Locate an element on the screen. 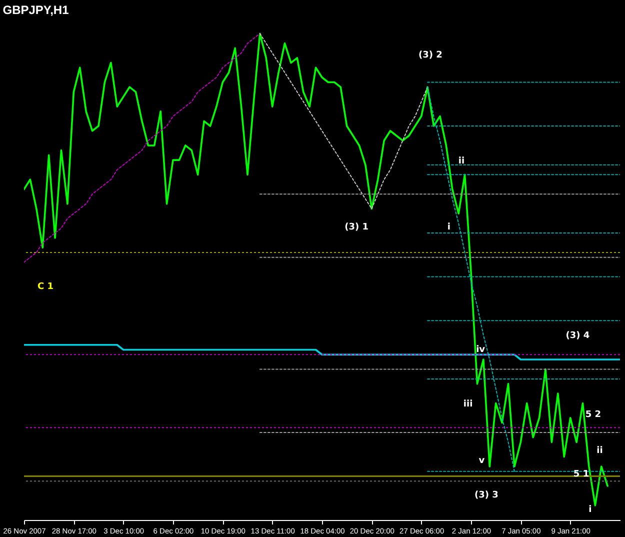 This screenshot has height=537, width=625. chart-title: GBPJPY,H1 is located at coordinates (36, 10).